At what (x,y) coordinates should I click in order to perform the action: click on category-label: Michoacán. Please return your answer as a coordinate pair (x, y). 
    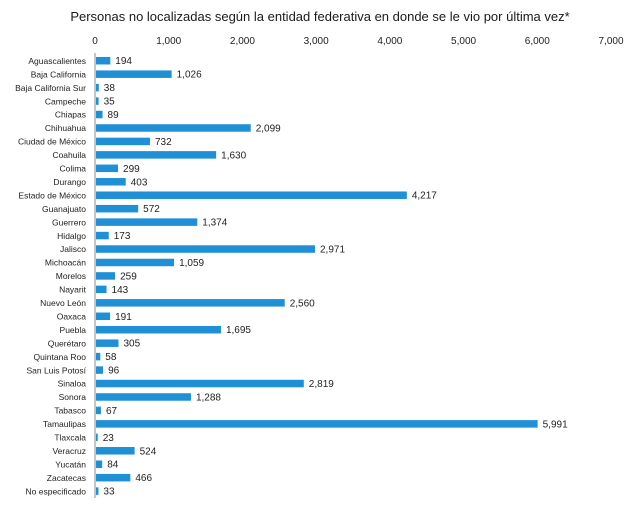
    Looking at the image, I should click on (65, 263).